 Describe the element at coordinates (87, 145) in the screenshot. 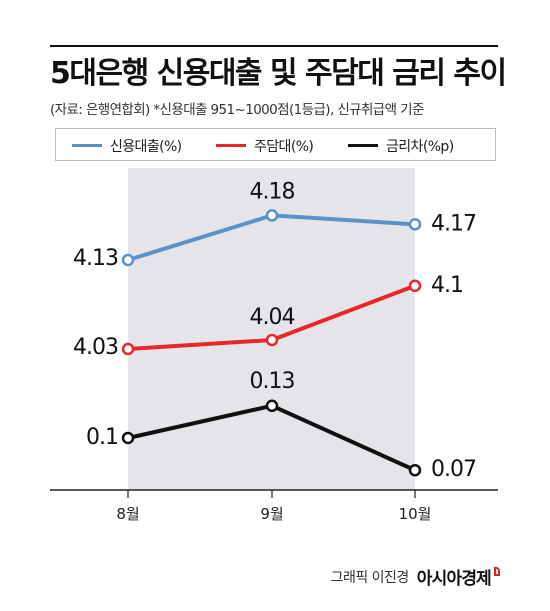

I see `legend-swatch-credit-loan` at that location.